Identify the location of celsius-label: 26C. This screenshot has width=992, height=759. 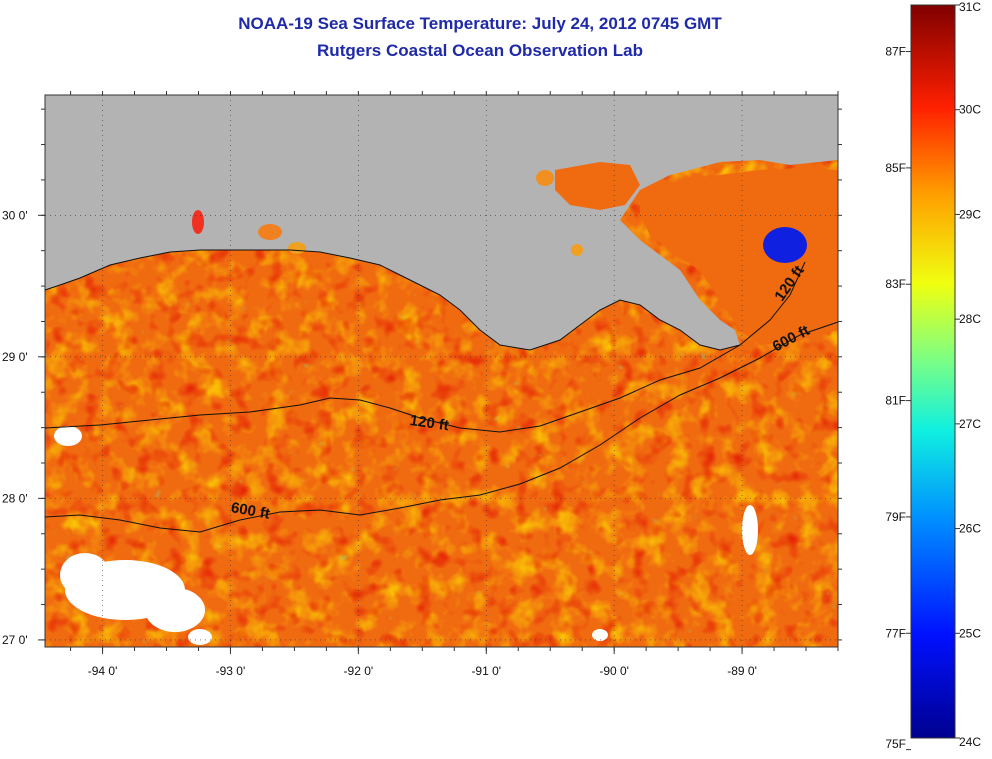
(970, 529).